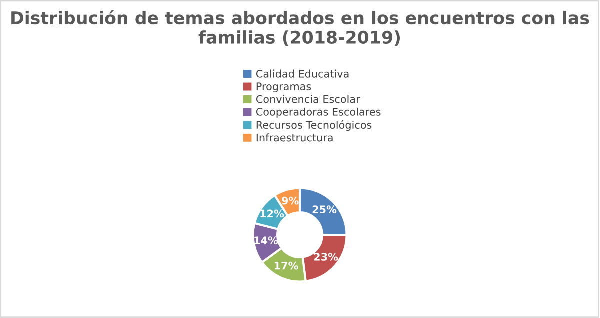  I want to click on legend-label: Programas, so click(284, 87).